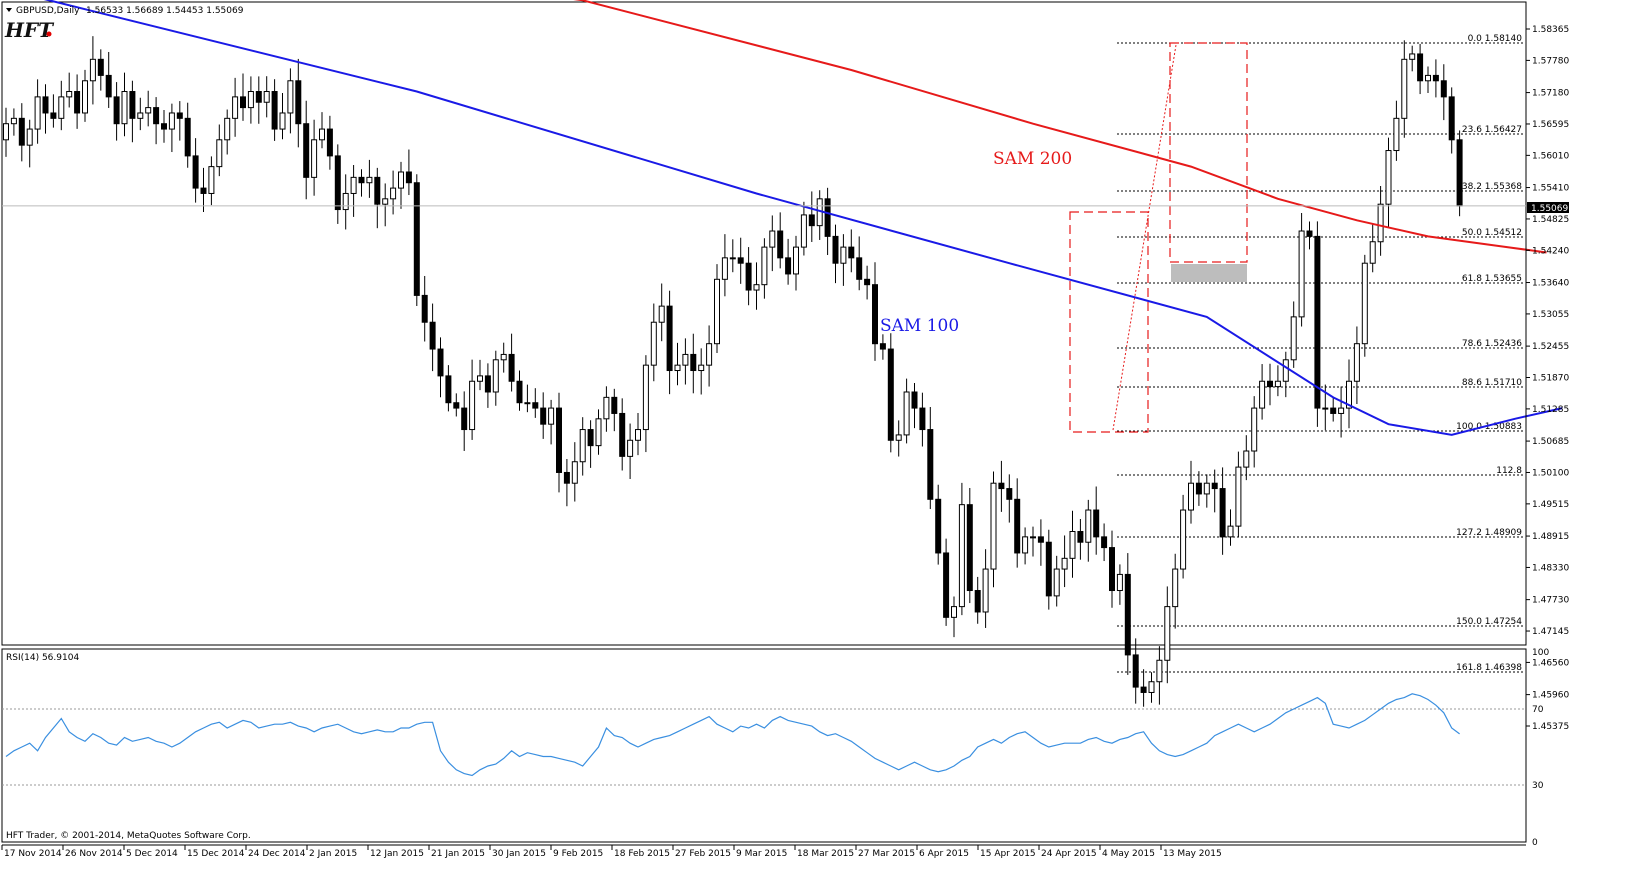 This screenshot has width=1633, height=896. Describe the element at coordinates (42, 658) in the screenshot. I see `rsi-label: RSI(14) 56.9104` at that location.